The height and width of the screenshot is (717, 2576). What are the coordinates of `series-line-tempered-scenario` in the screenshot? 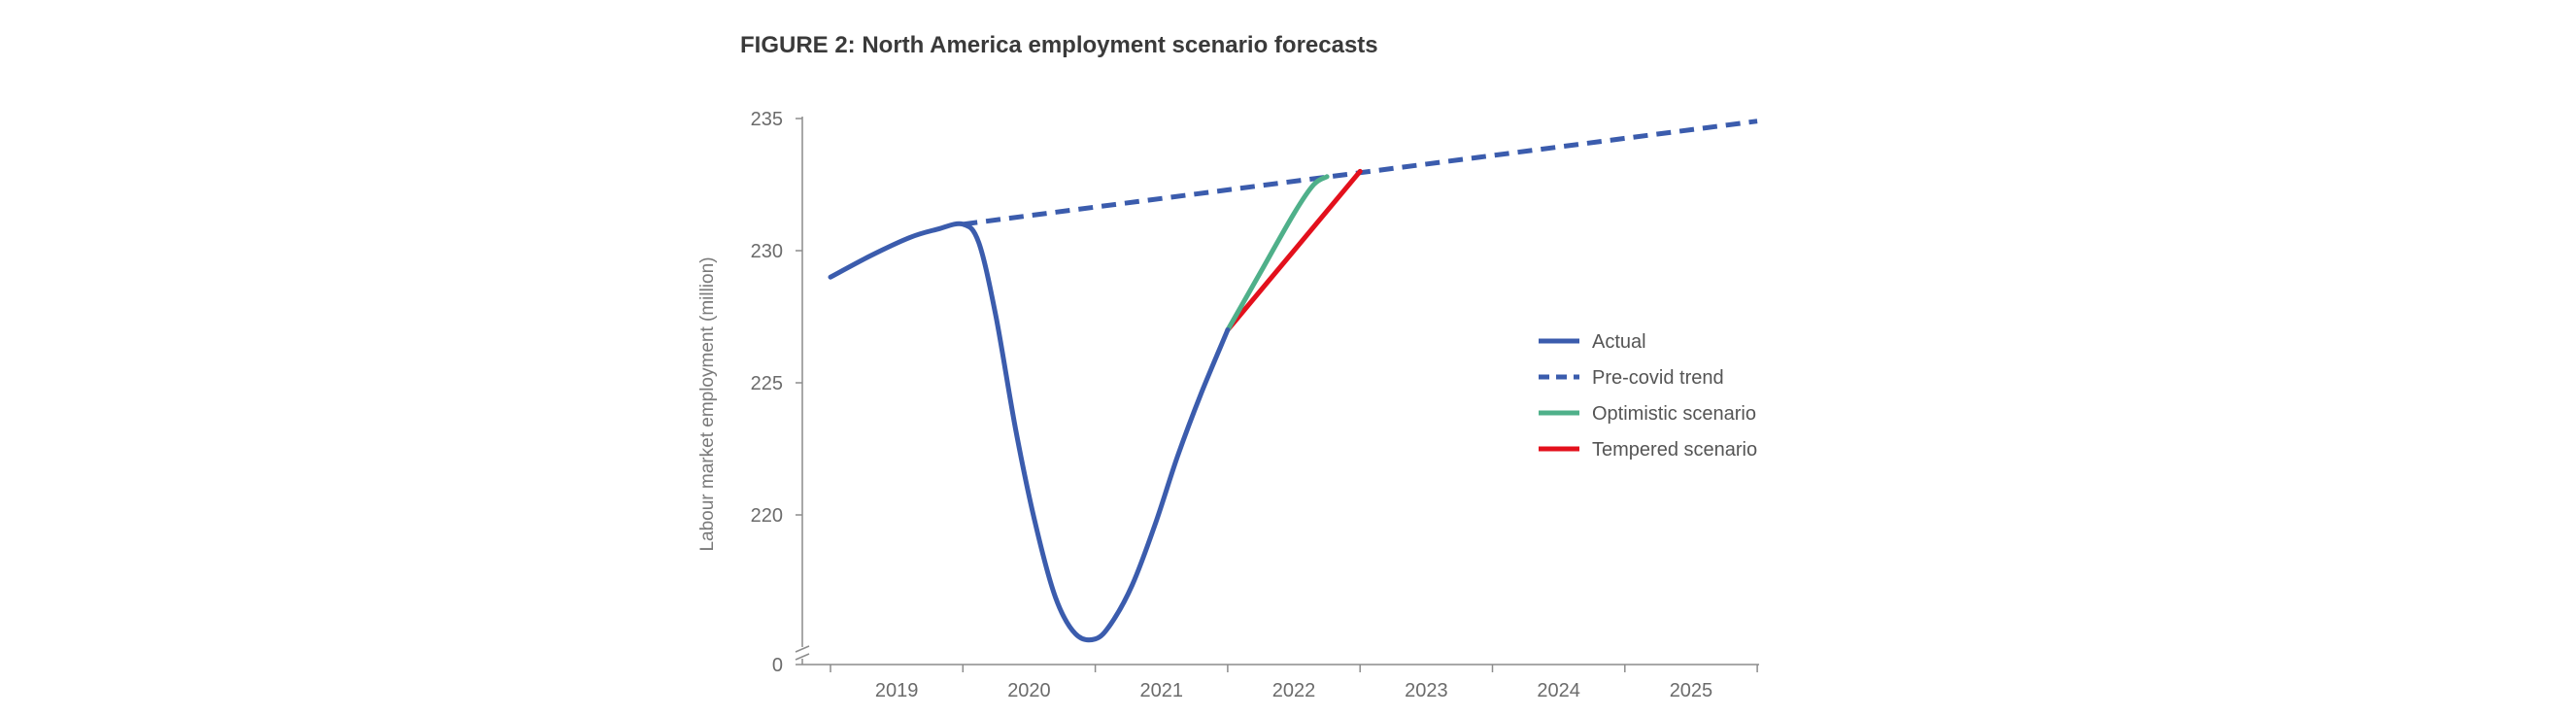 It's located at (1294, 250).